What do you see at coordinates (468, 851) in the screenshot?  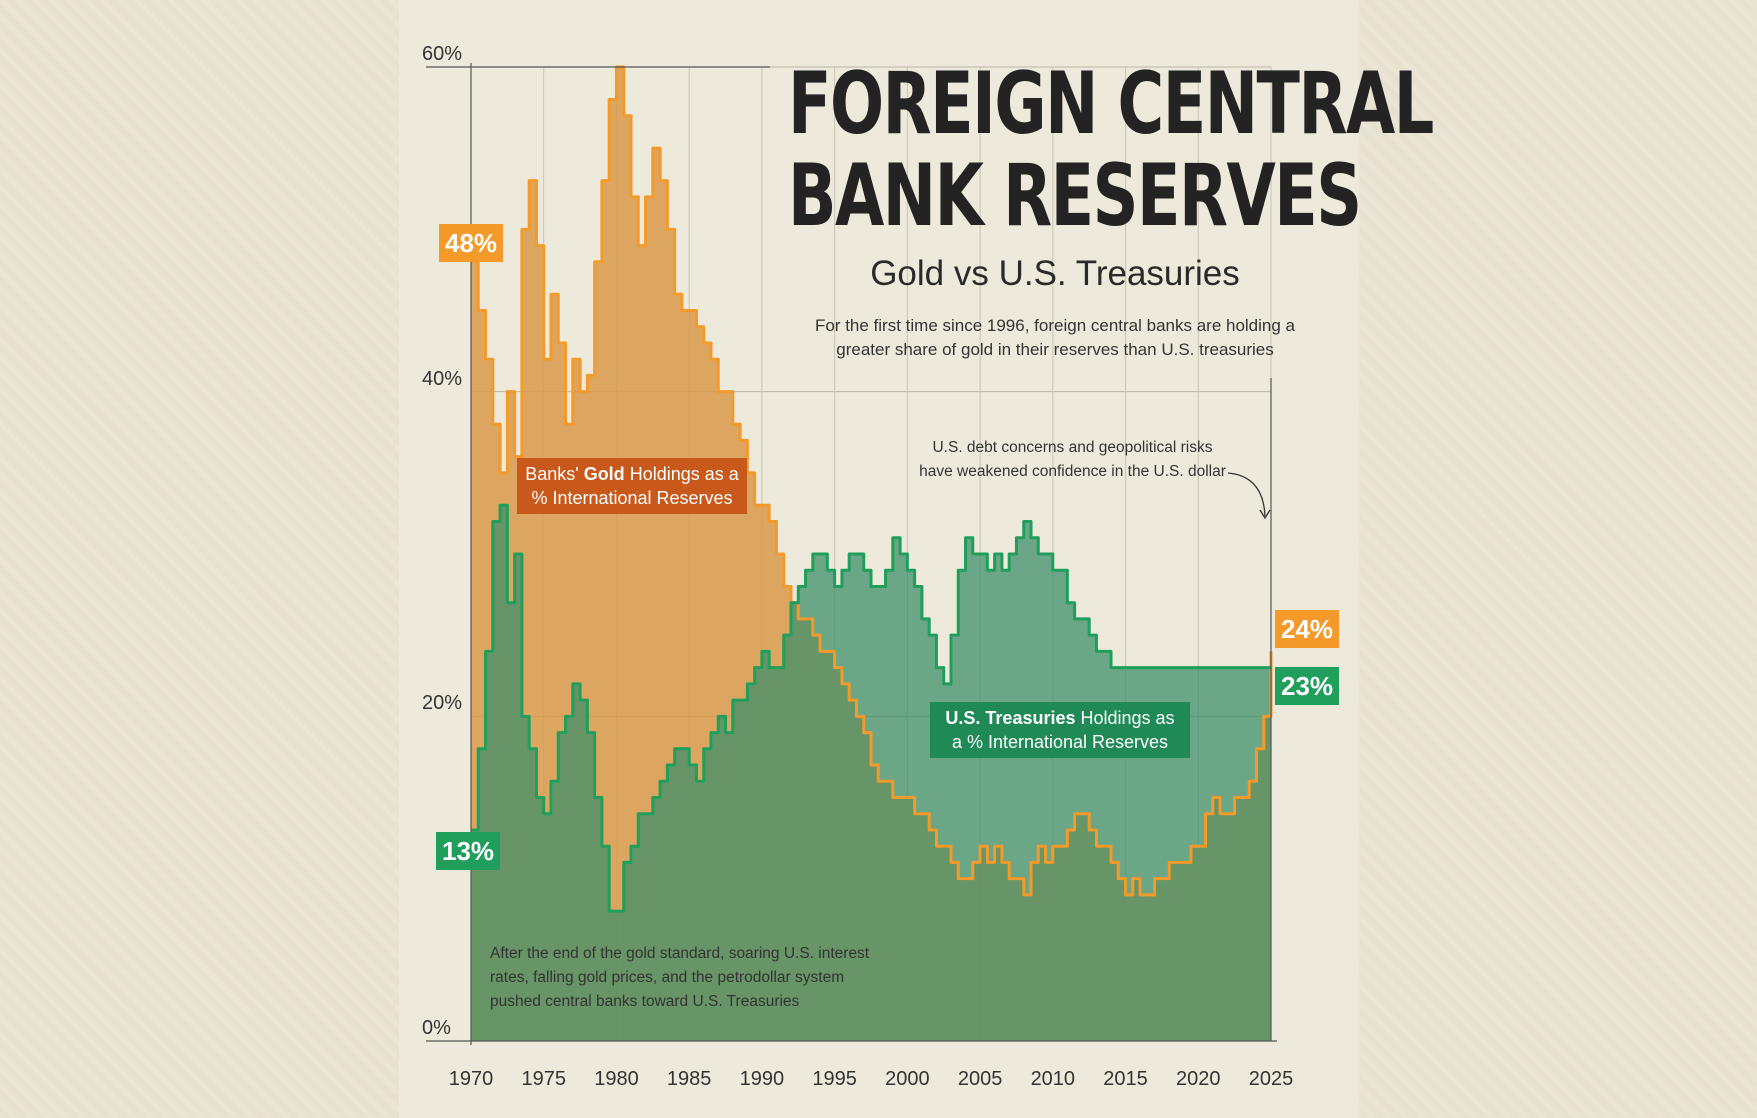 I see `treasury-start-badge: 13%` at bounding box center [468, 851].